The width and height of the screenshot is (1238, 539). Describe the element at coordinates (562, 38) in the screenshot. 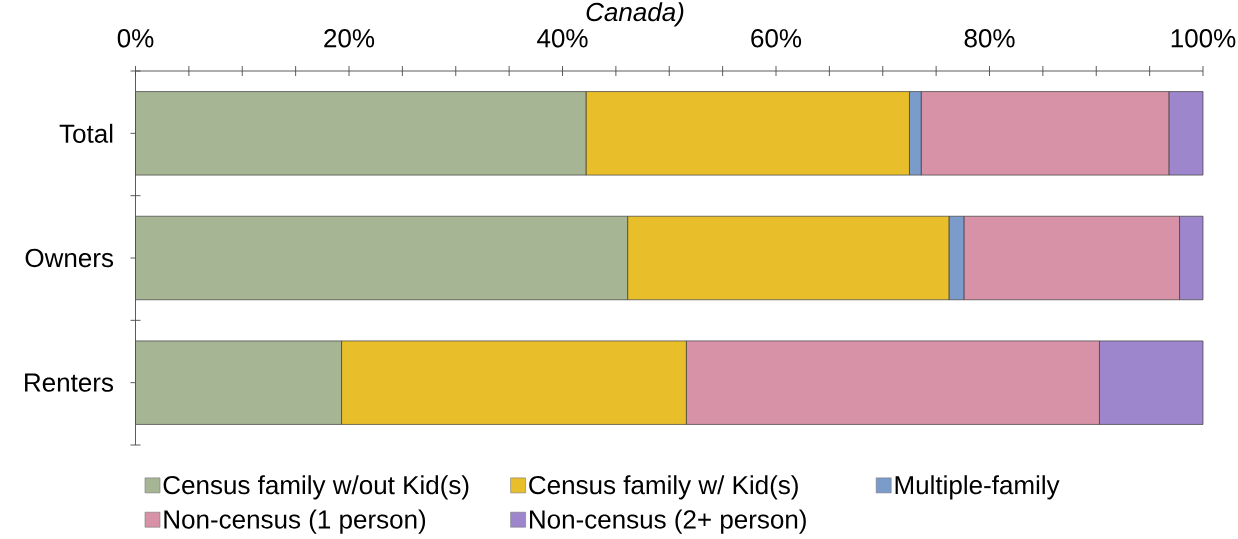

I see `x-tick-label: 40%` at that location.